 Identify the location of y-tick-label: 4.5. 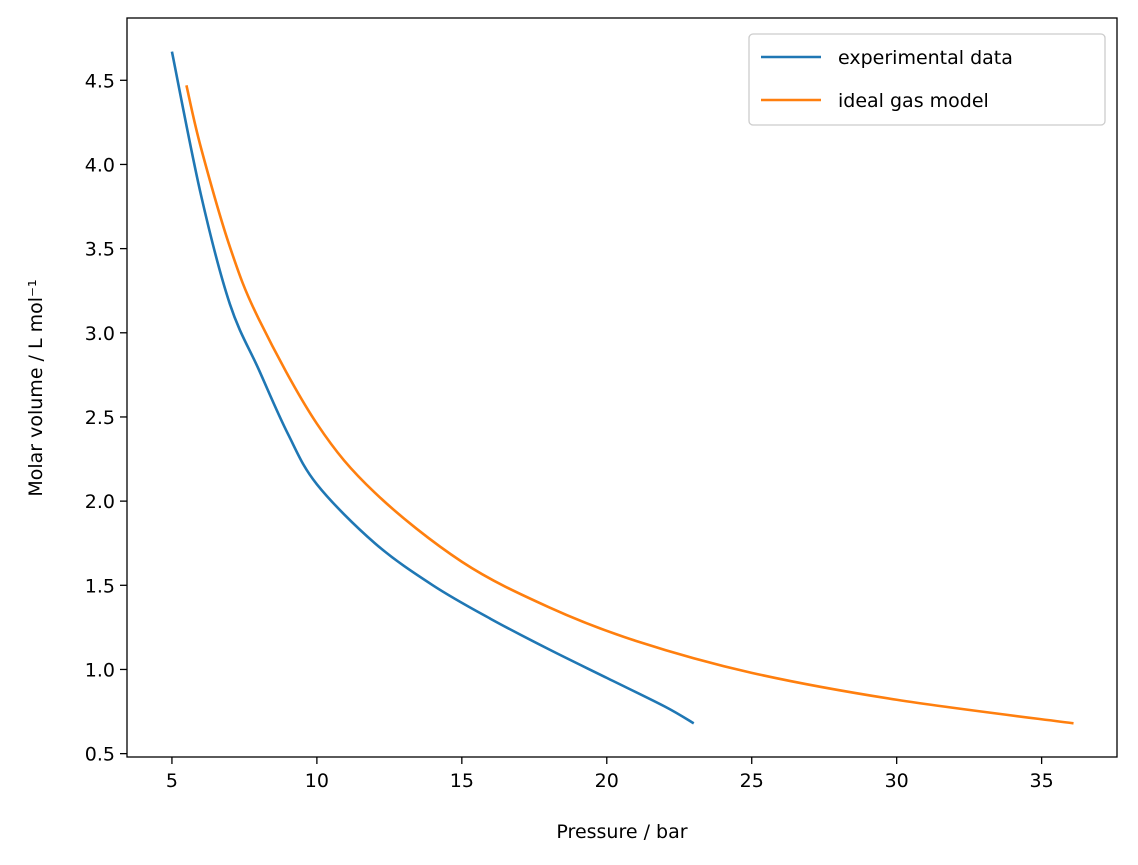
(100, 81).